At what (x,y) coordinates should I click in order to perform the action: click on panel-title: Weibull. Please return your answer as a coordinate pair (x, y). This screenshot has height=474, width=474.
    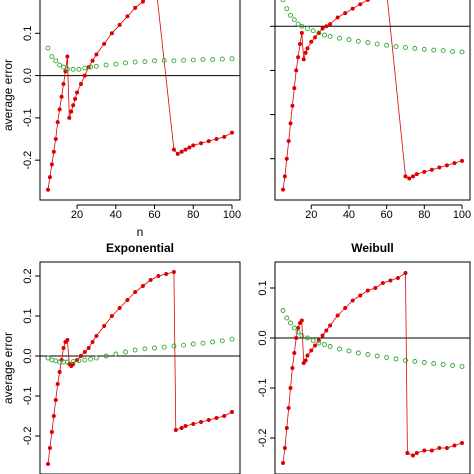
    Looking at the image, I should click on (372, 248).